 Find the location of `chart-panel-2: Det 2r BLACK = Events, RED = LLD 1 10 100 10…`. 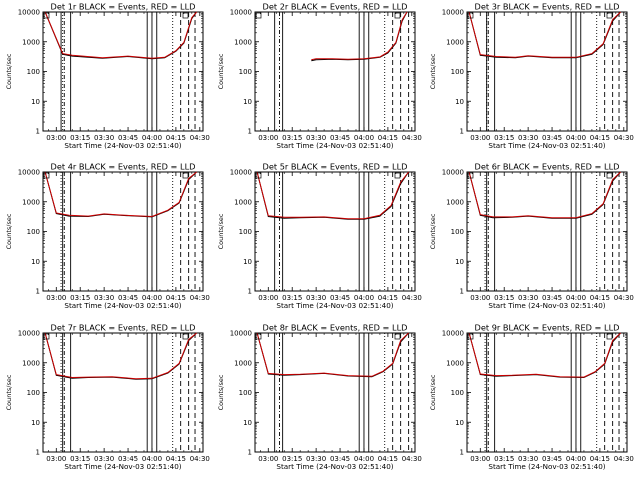

chart-panel-2: Det 2r BLACK = Events, RED = LLD 1 10 100 10… is located at coordinates (319, 76).